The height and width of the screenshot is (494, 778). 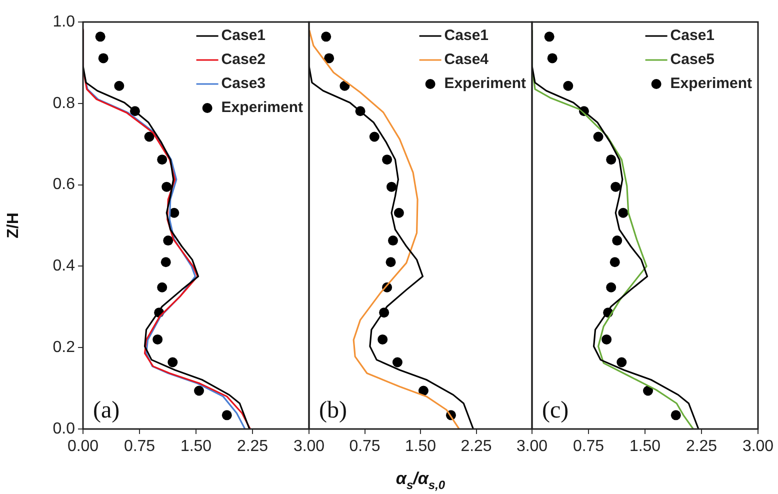 What do you see at coordinates (64, 103) in the screenshot?
I see `y-tick-label: 0.8` at bounding box center [64, 103].